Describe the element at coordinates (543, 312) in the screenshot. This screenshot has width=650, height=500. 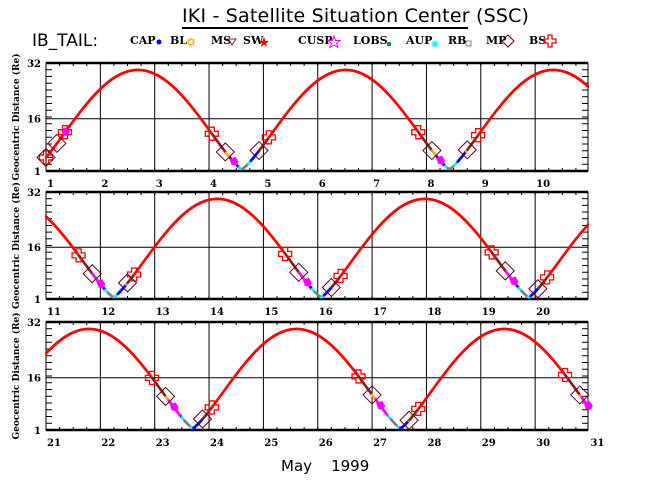
I see `x-tick-label: 20` at that location.